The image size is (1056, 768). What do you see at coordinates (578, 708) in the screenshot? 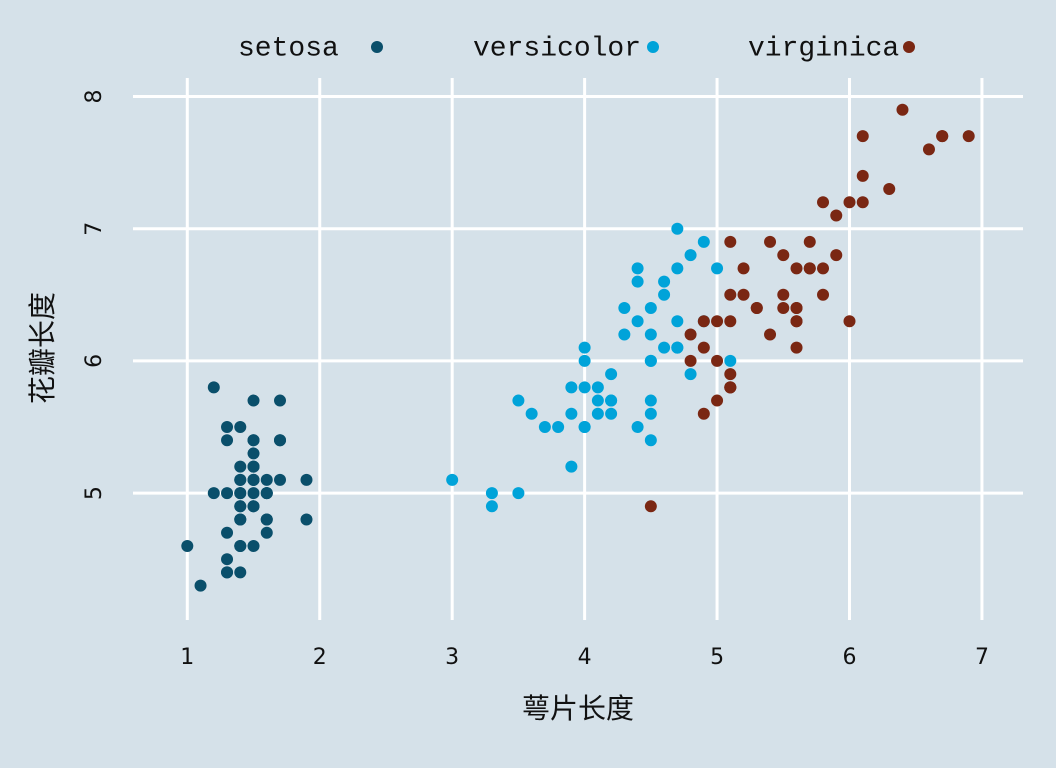
I see `x-axis-label: 萼片长度` at bounding box center [578, 708].